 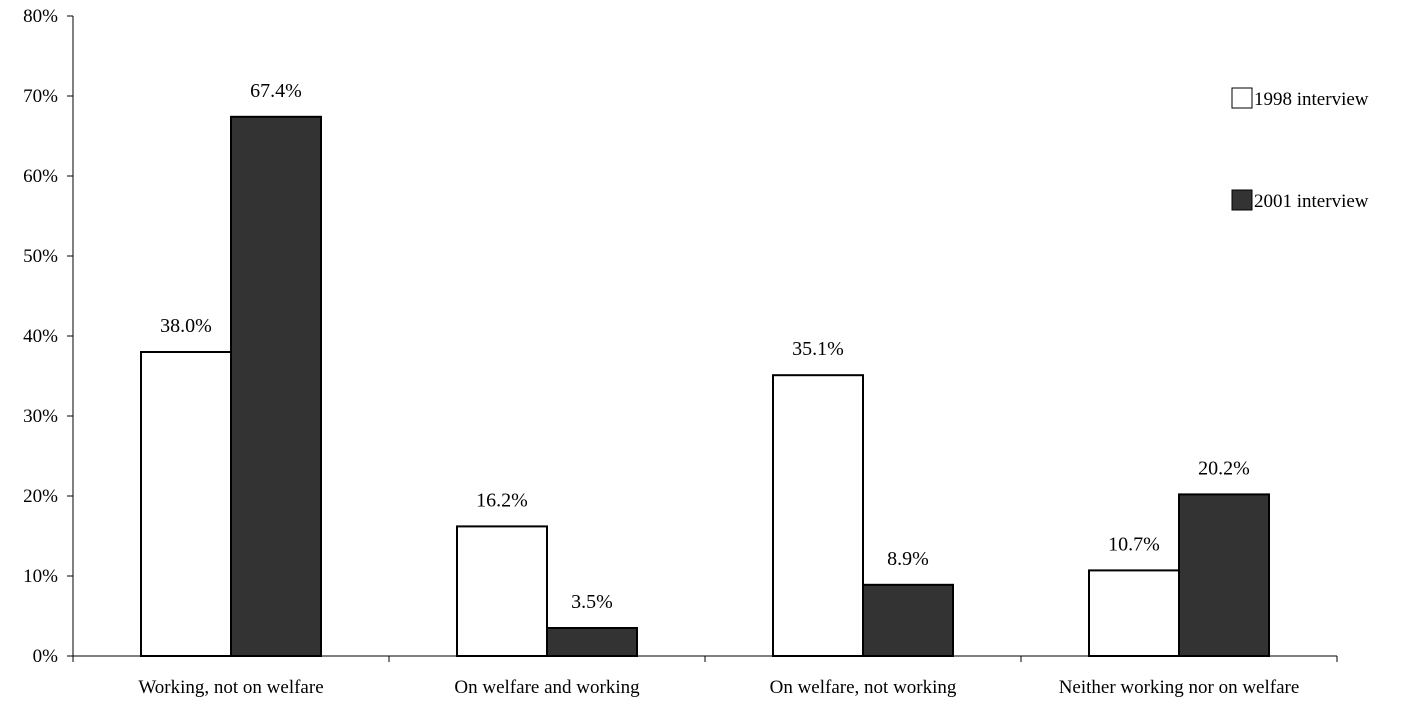 I want to click on data-label: 35.1%, so click(x=818, y=349).